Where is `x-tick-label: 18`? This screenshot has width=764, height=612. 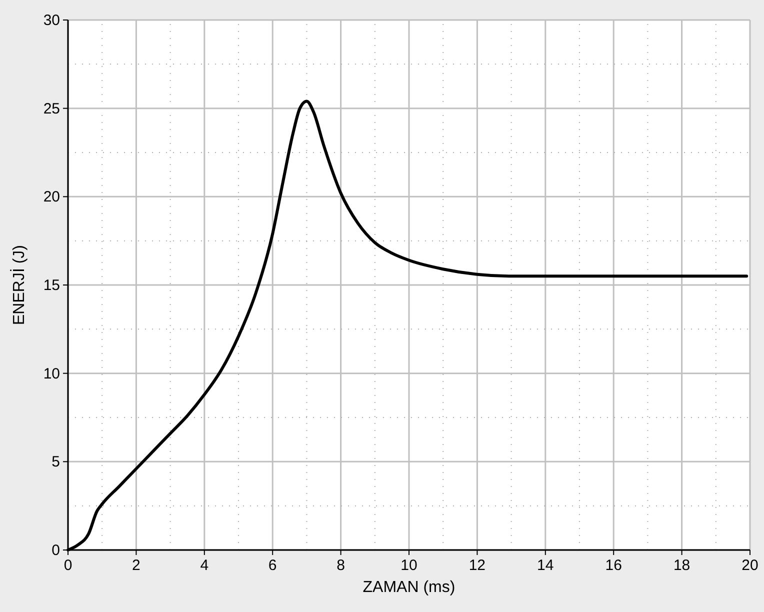
x-tick-label: 18 is located at coordinates (681, 565).